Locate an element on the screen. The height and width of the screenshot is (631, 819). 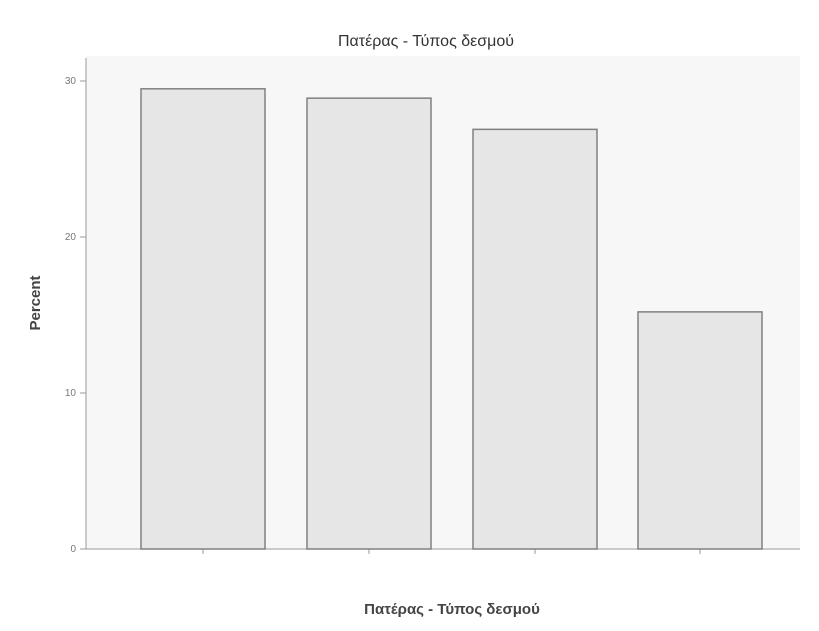
y-axis: 0 10 20 30 is located at coordinates (76, 306).